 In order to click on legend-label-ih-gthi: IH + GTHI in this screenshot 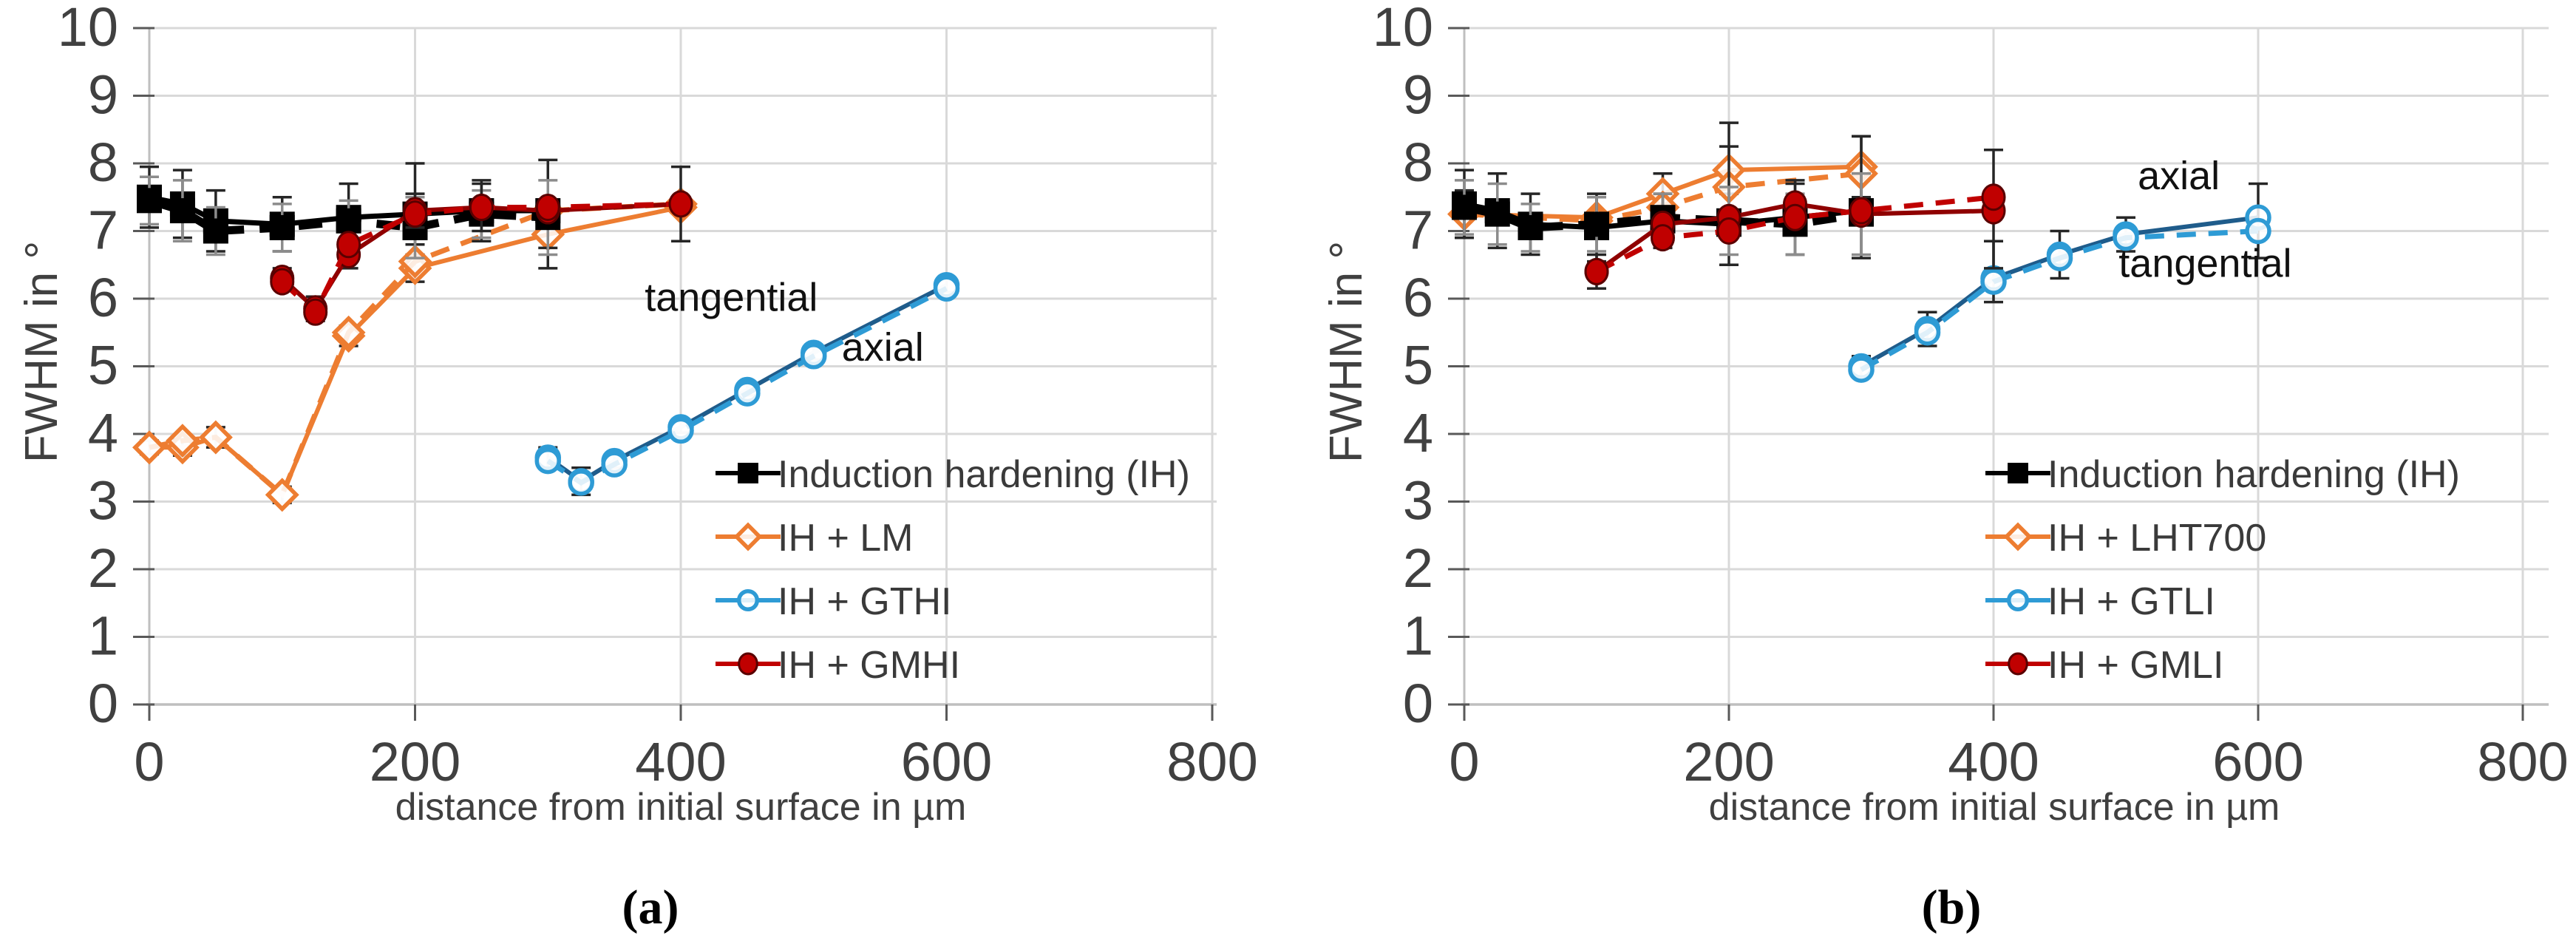, I will do `click(864, 601)`.